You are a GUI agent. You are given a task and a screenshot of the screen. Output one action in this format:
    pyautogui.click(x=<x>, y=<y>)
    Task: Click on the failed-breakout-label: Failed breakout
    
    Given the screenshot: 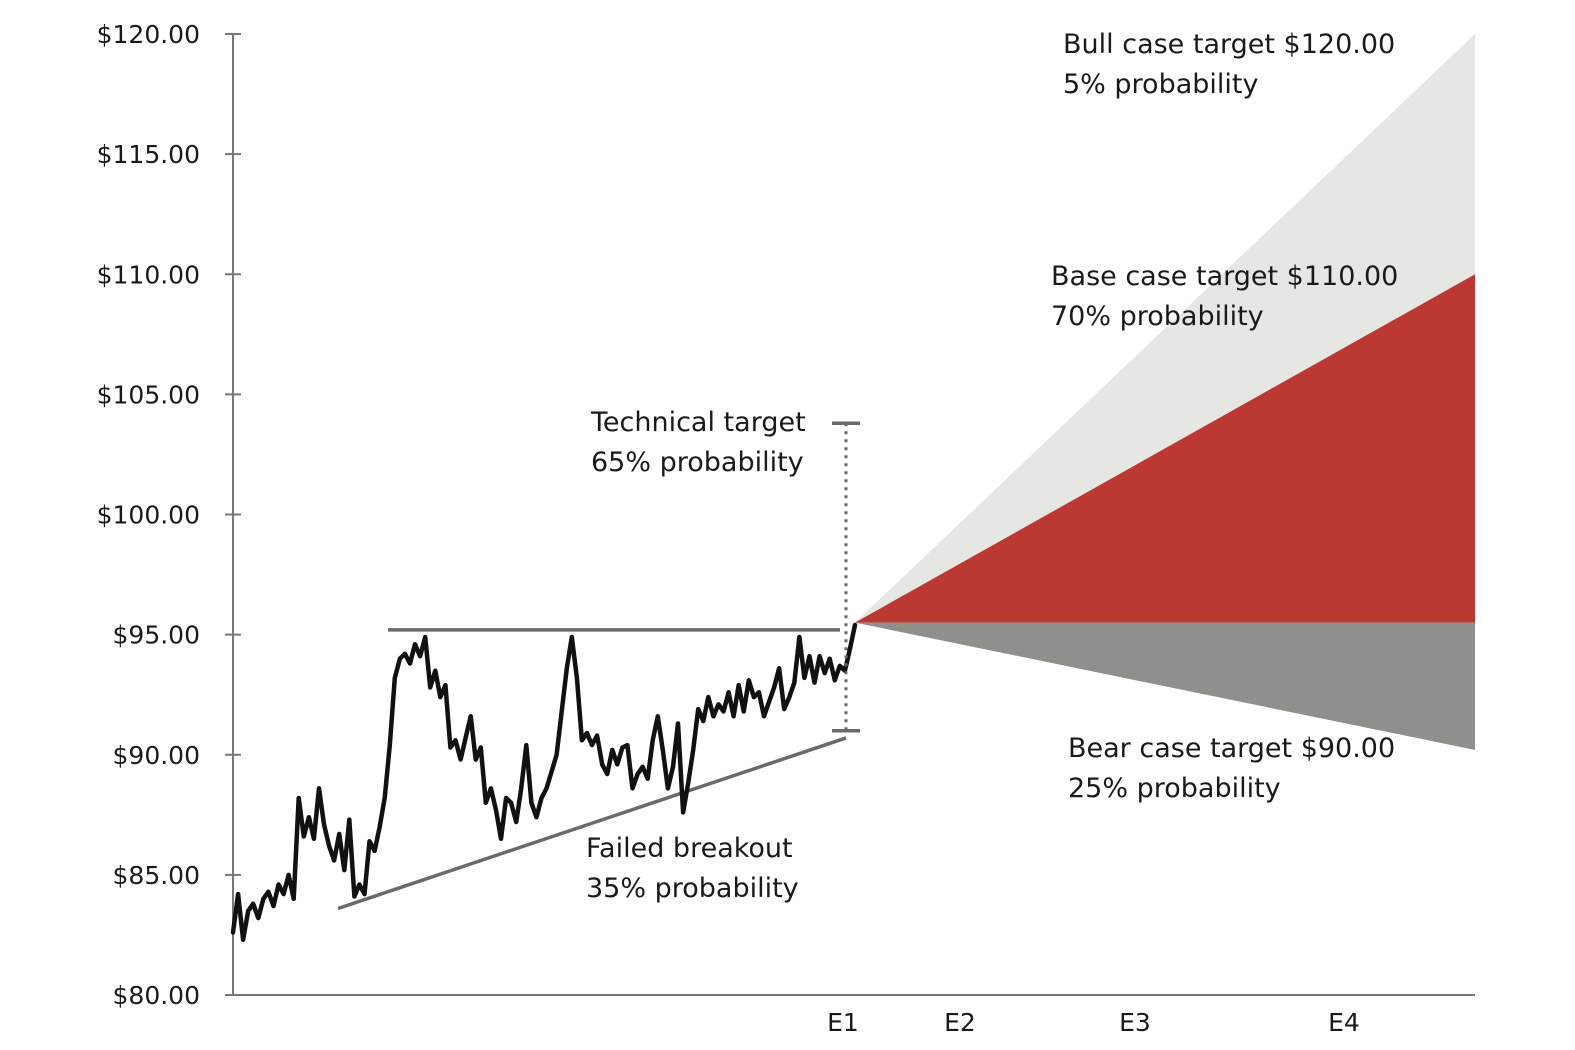 What is the action you would take?
    pyautogui.click(x=689, y=848)
    